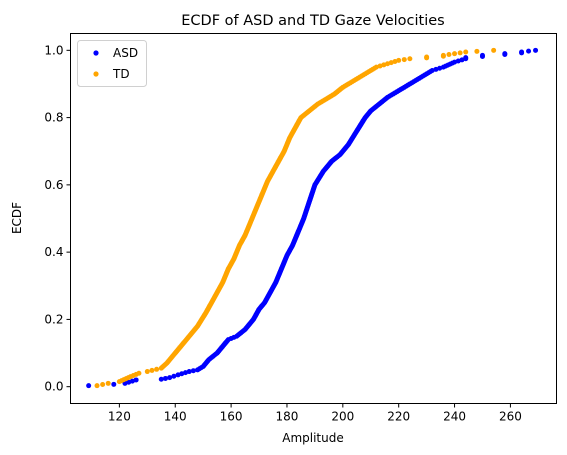 The height and width of the screenshot is (455, 567). I want to click on x-axis: 120 140 160 180 200 220 240 260, so click(315, 413).